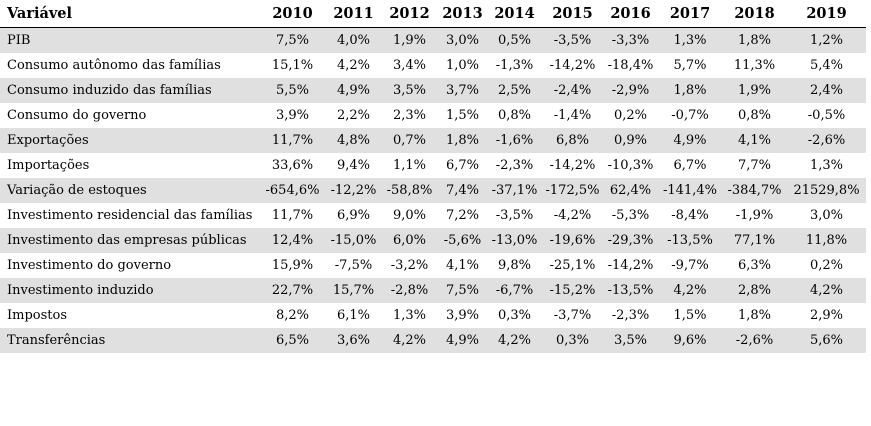 The width and height of the screenshot is (871, 426). Describe the element at coordinates (572, 265) in the screenshot. I see `cell-value: -25,1%` at that location.